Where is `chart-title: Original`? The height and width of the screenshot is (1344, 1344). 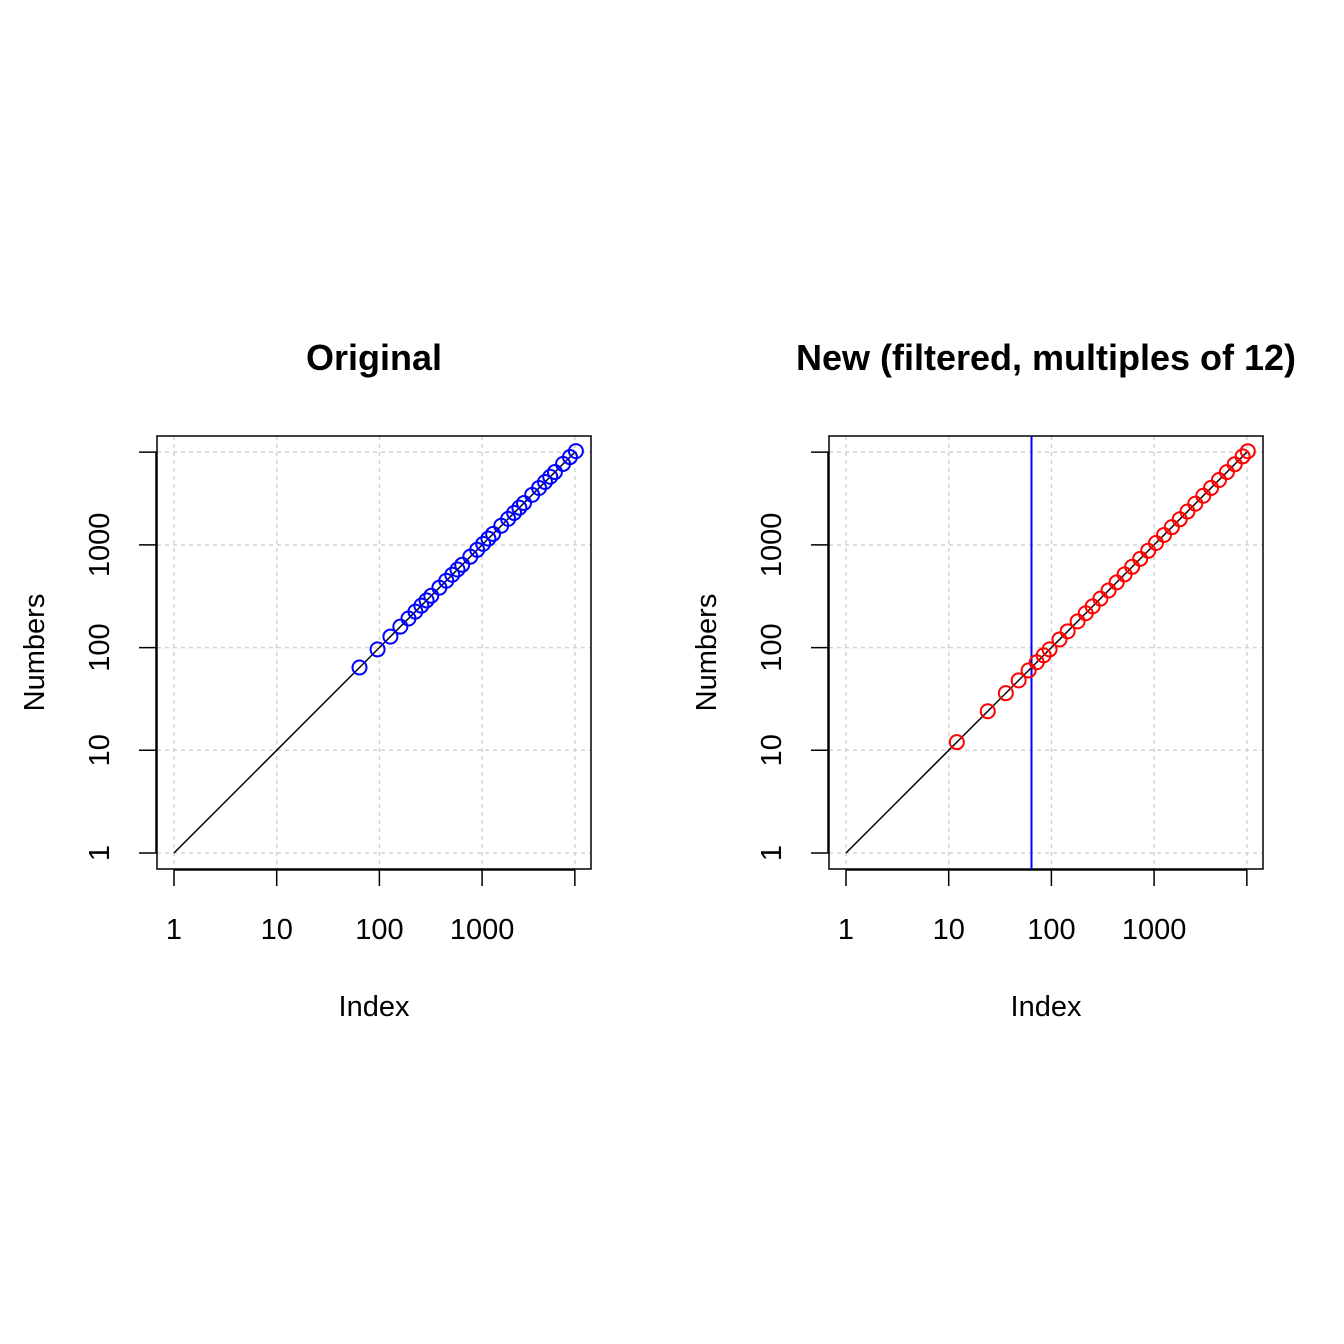
chart-title: Original is located at coordinates (374, 357).